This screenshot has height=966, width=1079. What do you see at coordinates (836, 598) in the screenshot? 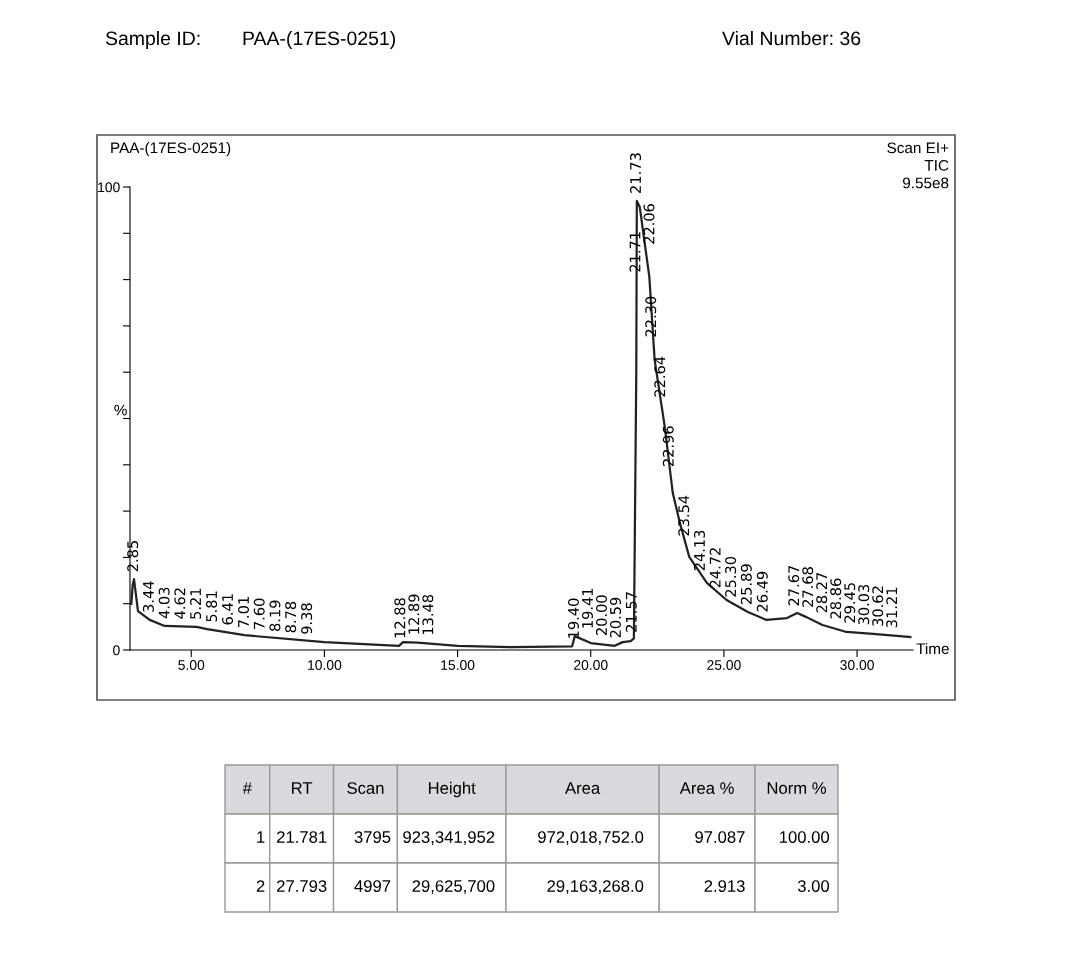
I see `annotation: 28.86` at bounding box center [836, 598].